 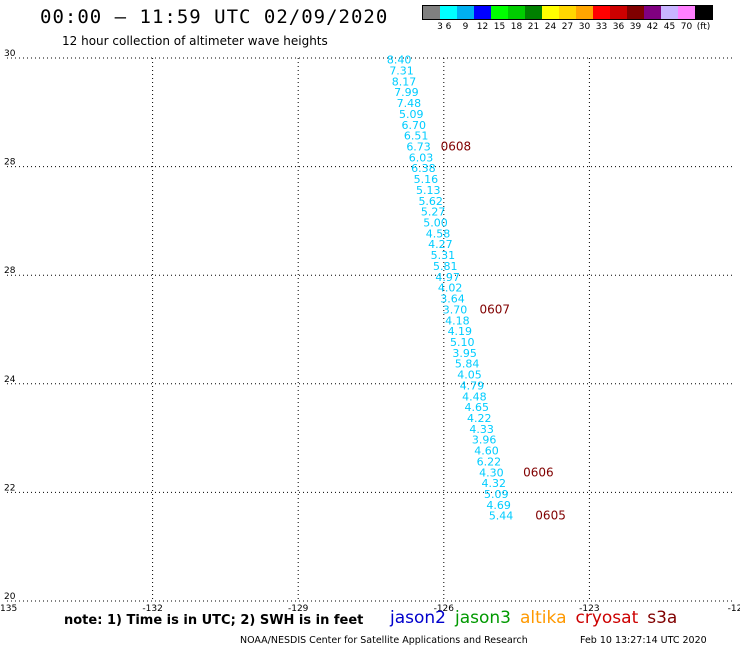 I want to click on y-tick-label: 20, so click(x=10, y=597).